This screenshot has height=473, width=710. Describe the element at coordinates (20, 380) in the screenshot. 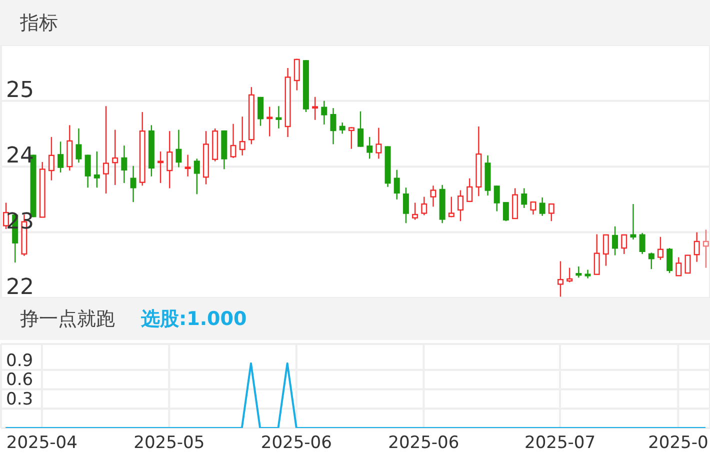

I see `y-tick-label: 0.6` at that location.